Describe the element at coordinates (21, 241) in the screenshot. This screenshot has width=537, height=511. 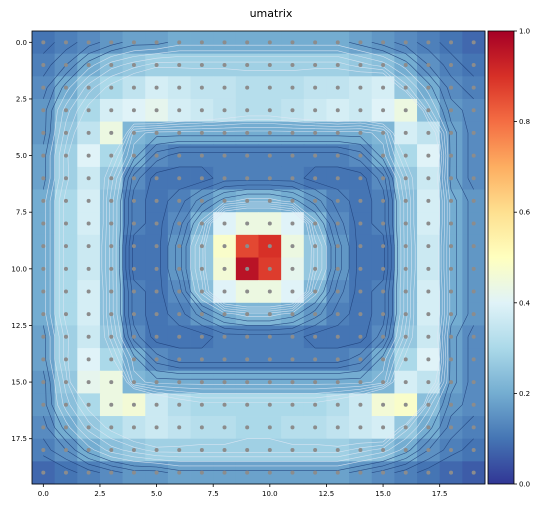
I see `y-axis-ticks: 0.0 2.5 5.0 7.5 10.0 12.5 15.0 17.5` at that location.